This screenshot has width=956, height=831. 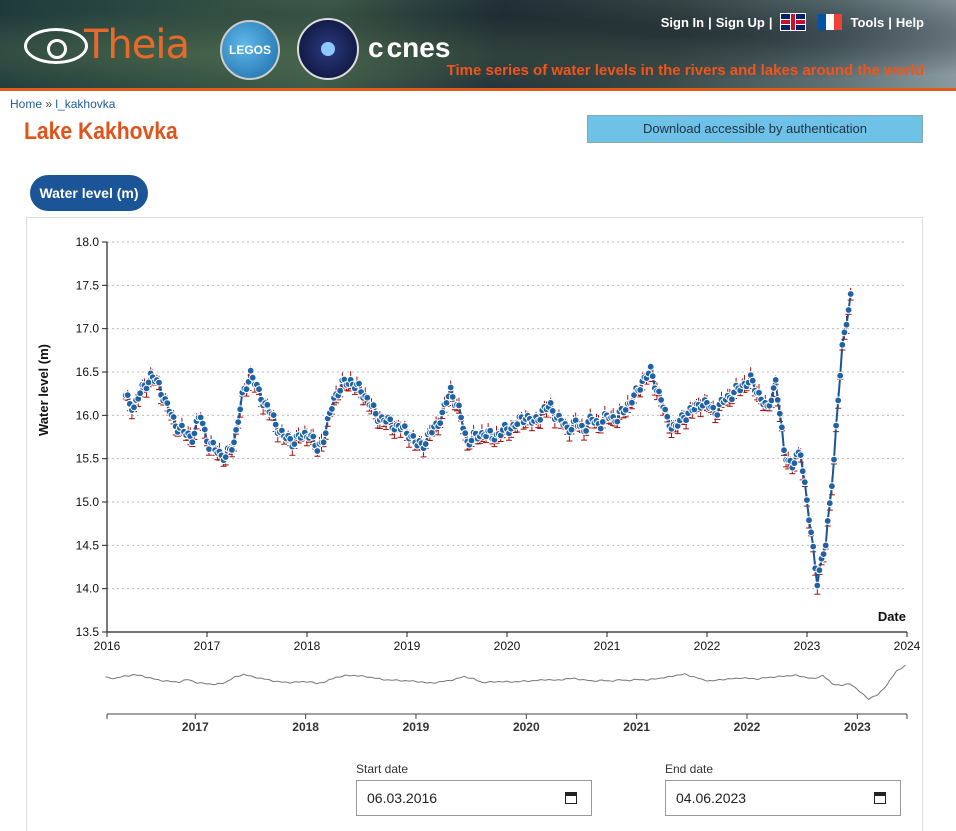 I want to click on range-navigator, so click(x=506, y=689).